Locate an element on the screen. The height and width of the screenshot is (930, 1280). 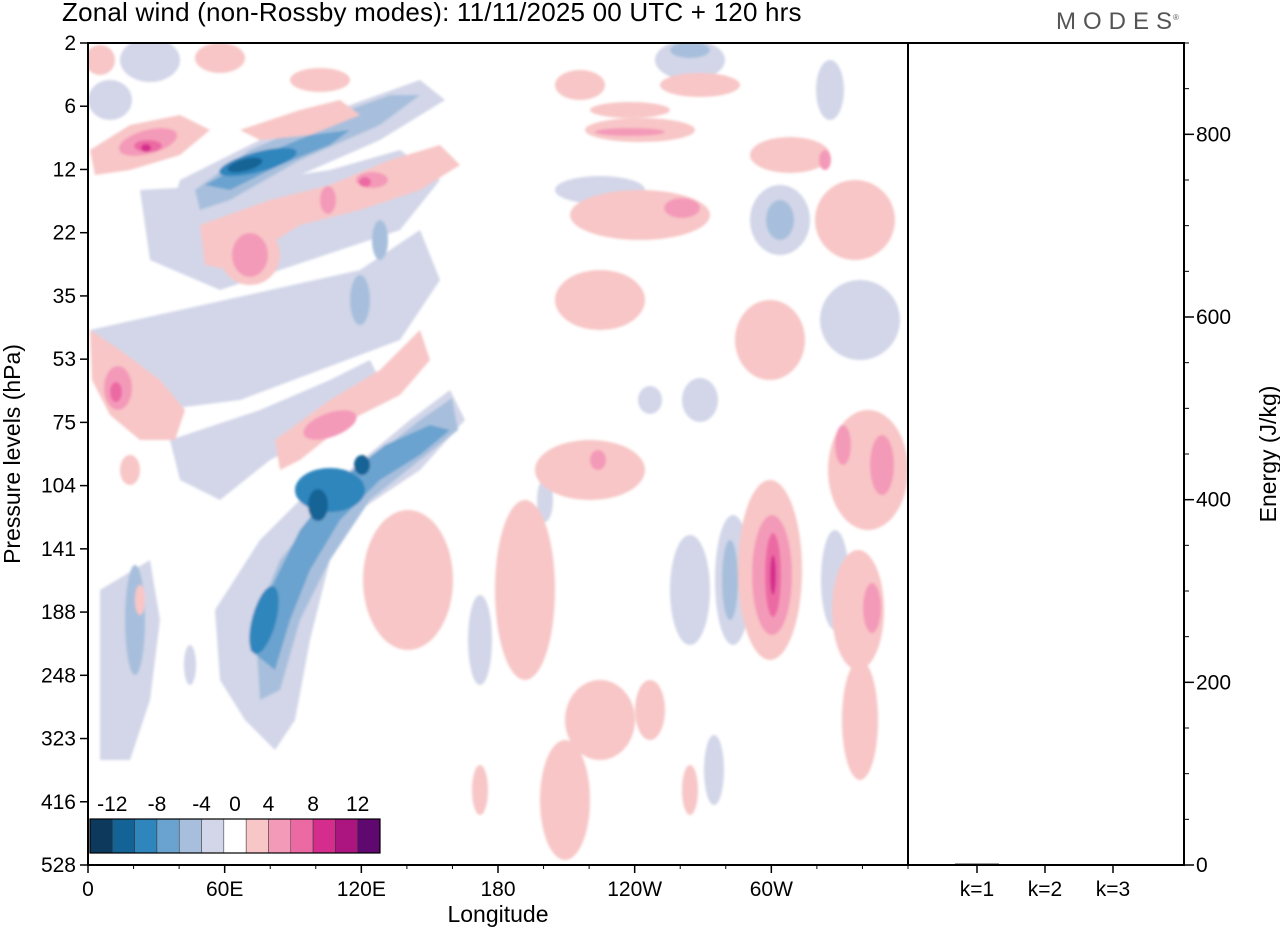
registered-mark: ® is located at coordinates (1176, 17).